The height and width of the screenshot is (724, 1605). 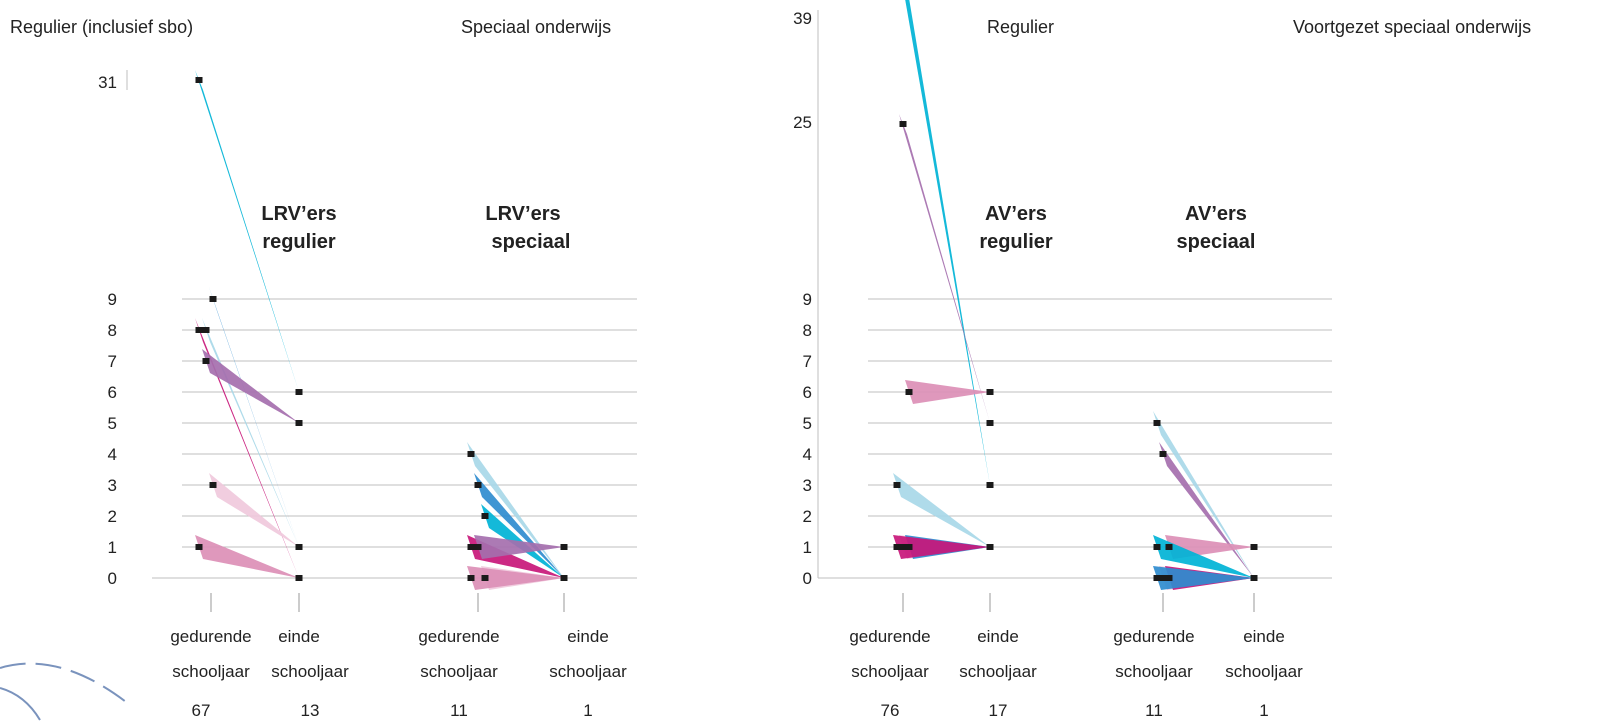 What do you see at coordinates (101, 27) in the screenshot?
I see `section-regulier-sbo: Regulier (inclusief sbo)` at bounding box center [101, 27].